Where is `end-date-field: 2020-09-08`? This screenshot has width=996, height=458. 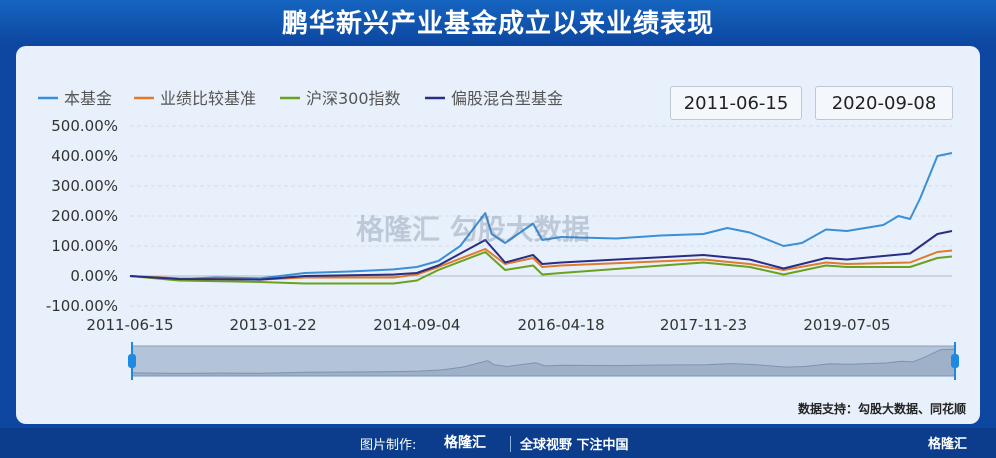 end-date-field: 2020-09-08 is located at coordinates (884, 103).